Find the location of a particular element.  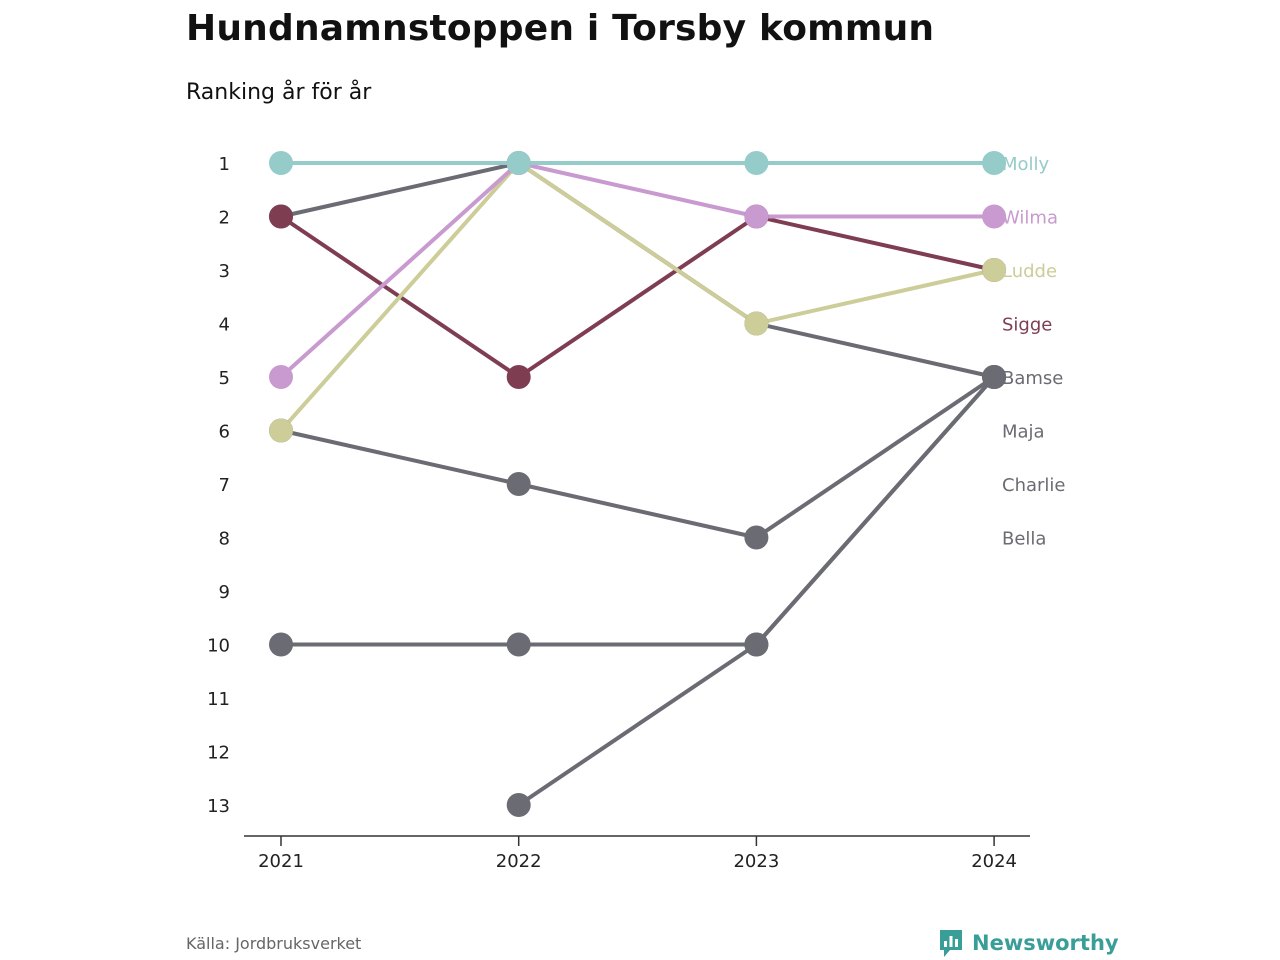

y-tick-label: 4 is located at coordinates (224, 325).